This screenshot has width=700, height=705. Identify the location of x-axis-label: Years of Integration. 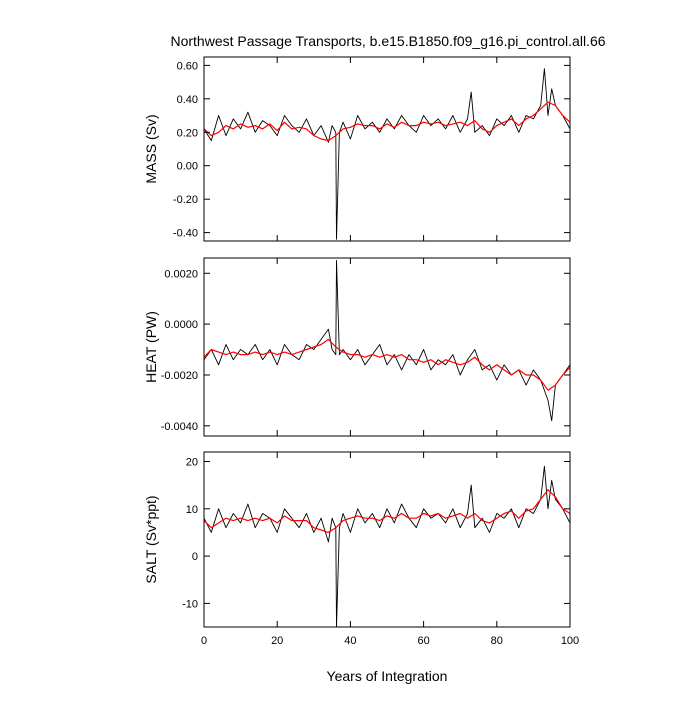
(387, 676).